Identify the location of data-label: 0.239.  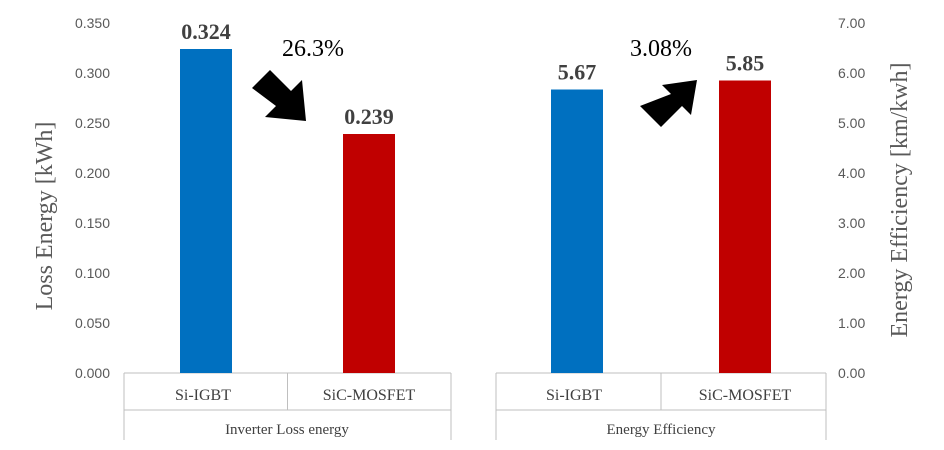
(369, 116).